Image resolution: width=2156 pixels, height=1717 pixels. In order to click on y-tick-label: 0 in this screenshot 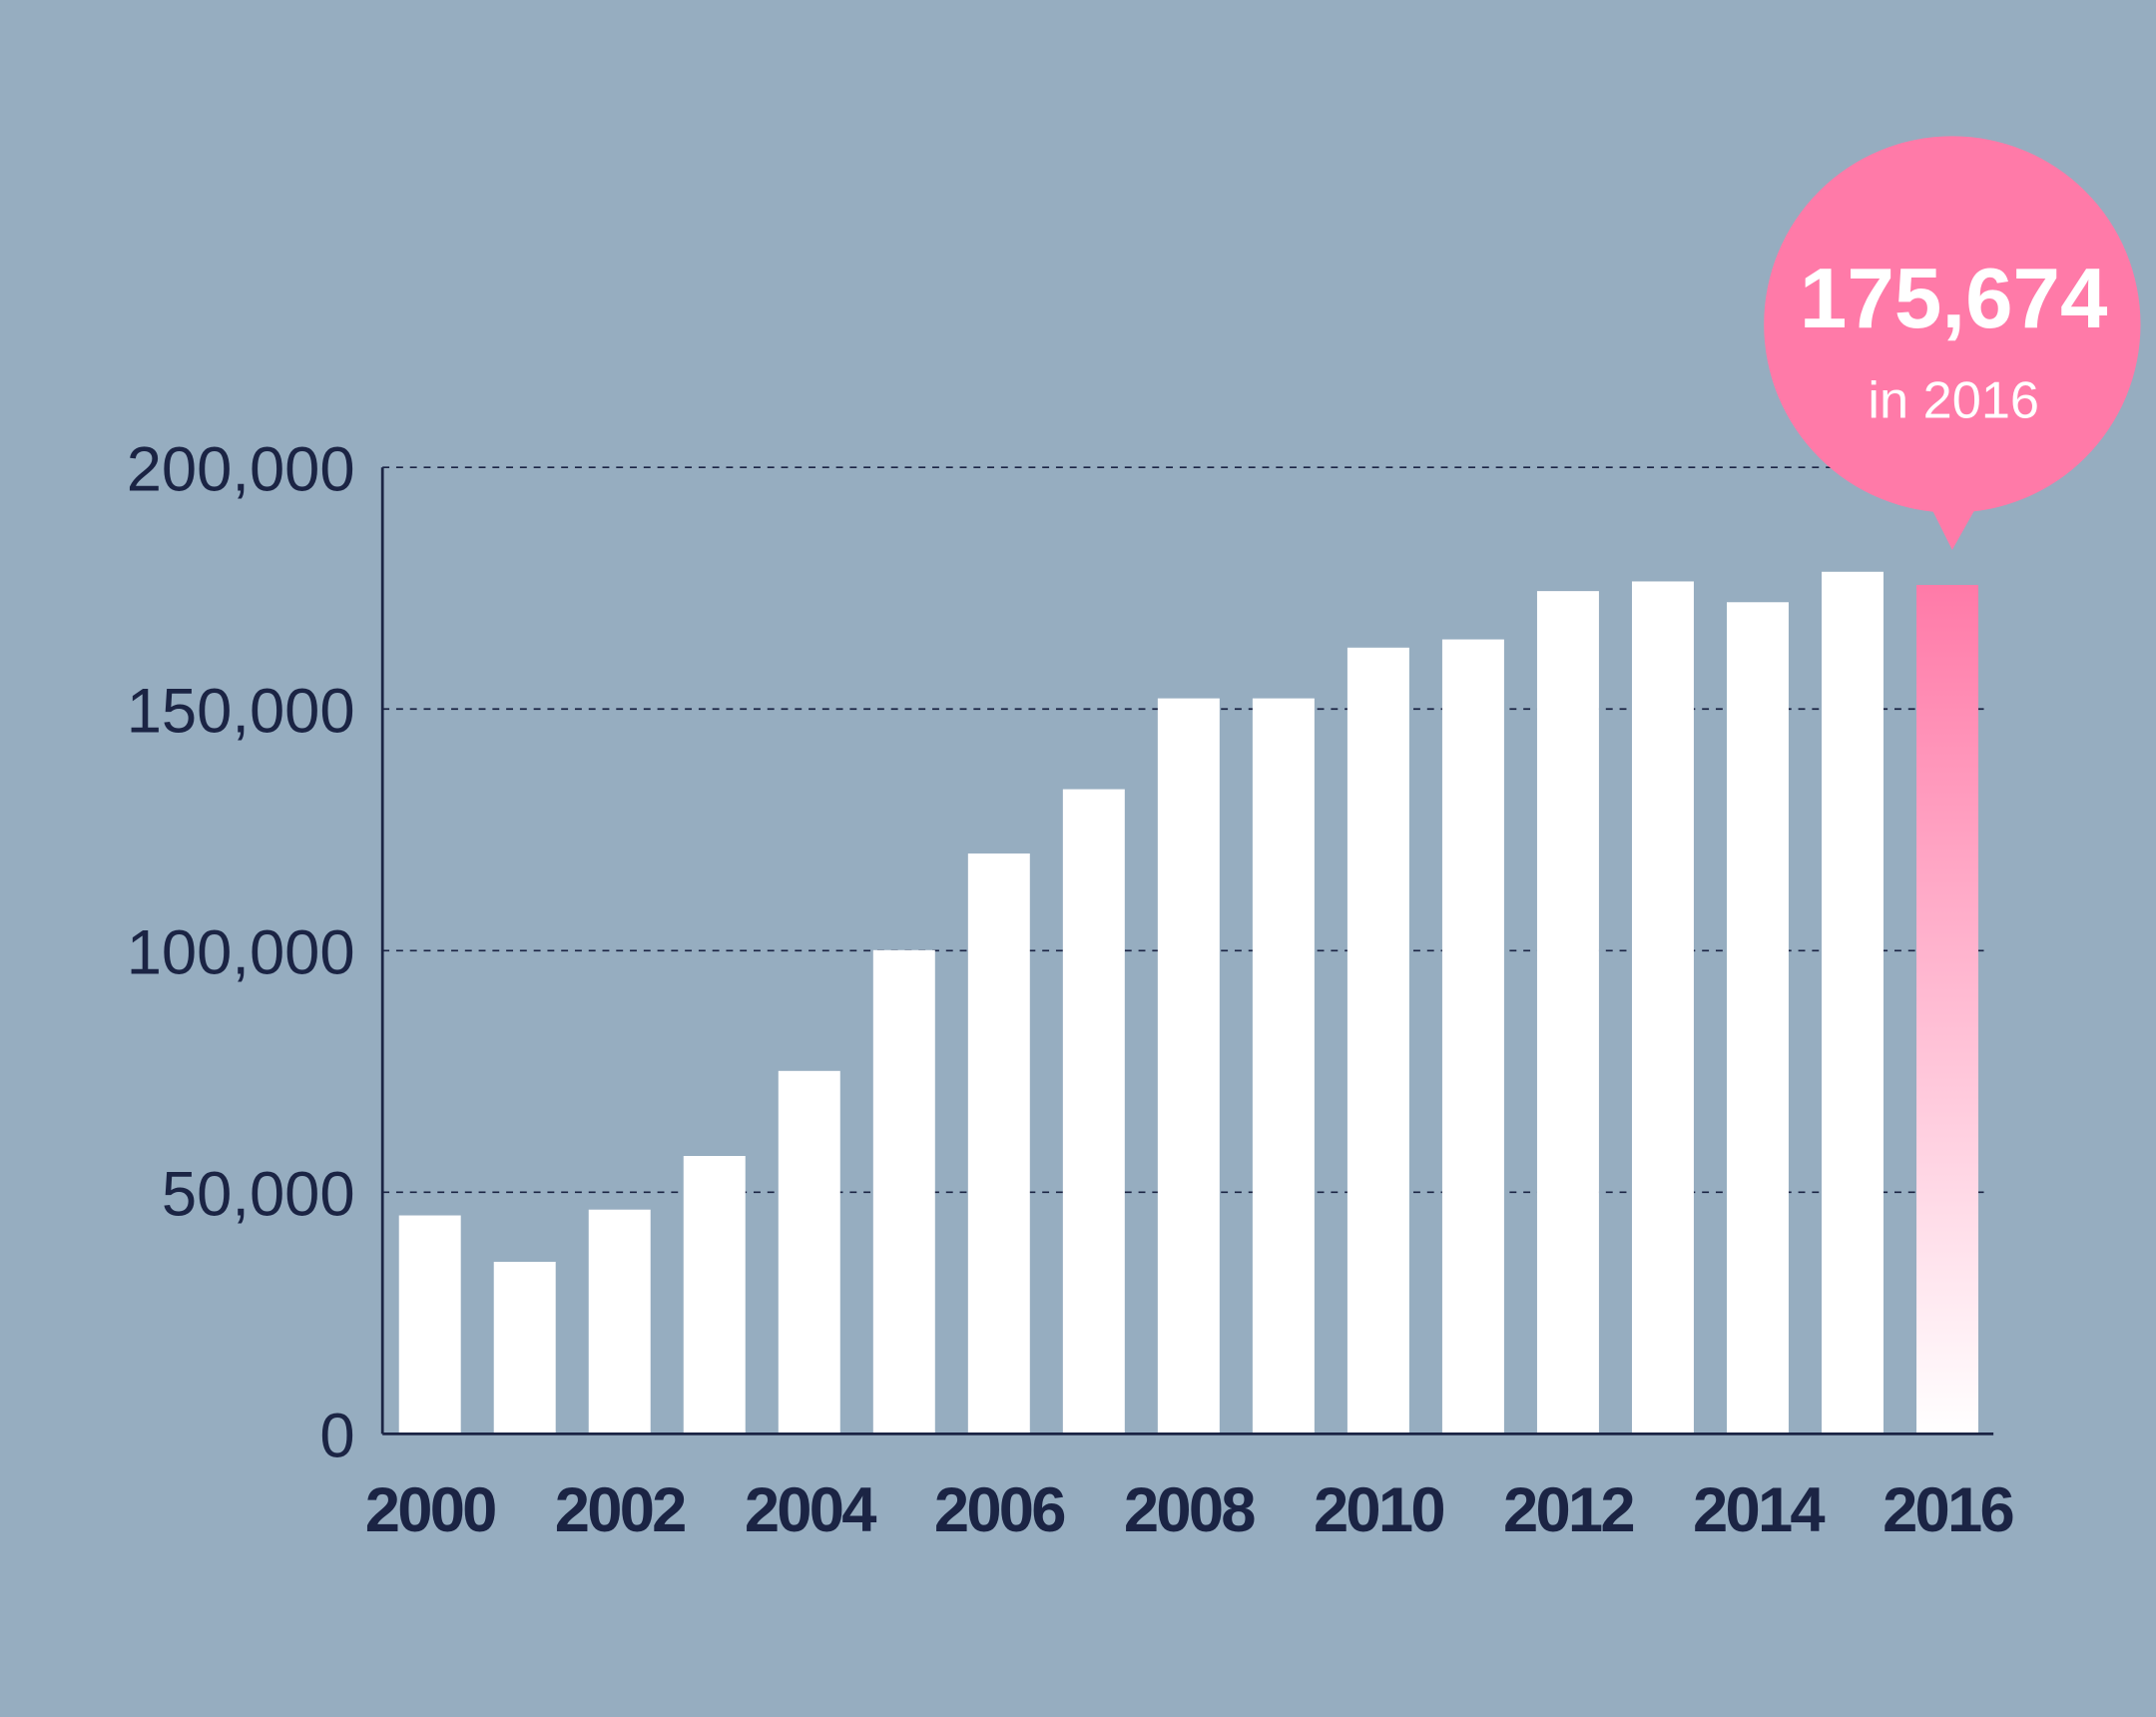, I will do `click(336, 1436)`.